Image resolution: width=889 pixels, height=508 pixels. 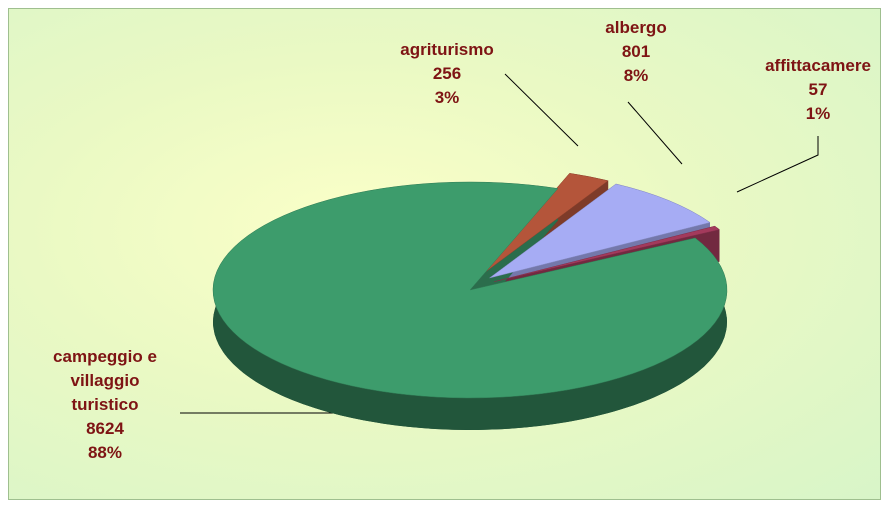 I want to click on category-label: campeggio e villaggio turistico, so click(x=105, y=380).